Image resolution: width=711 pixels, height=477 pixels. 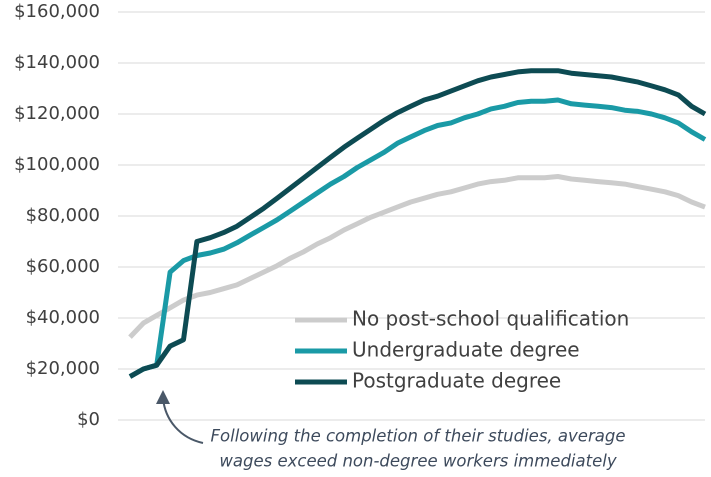 I want to click on y-tick-label: $100,000, so click(x=57, y=164).